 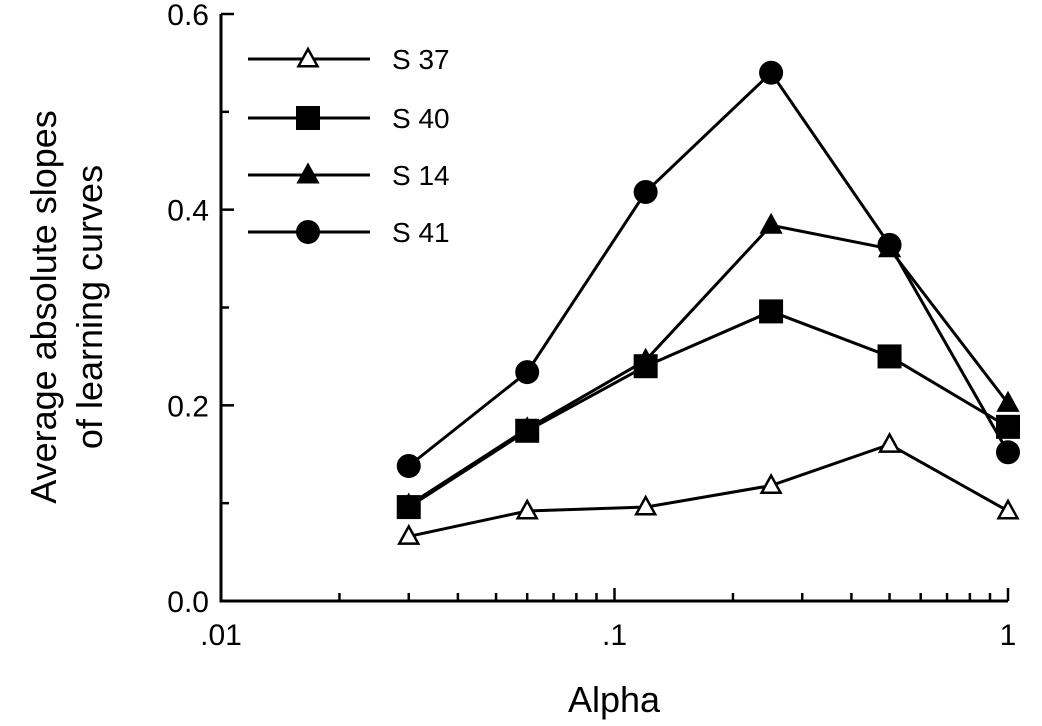 What do you see at coordinates (188, 211) in the screenshot?
I see `y-tick-label: 0.4` at bounding box center [188, 211].